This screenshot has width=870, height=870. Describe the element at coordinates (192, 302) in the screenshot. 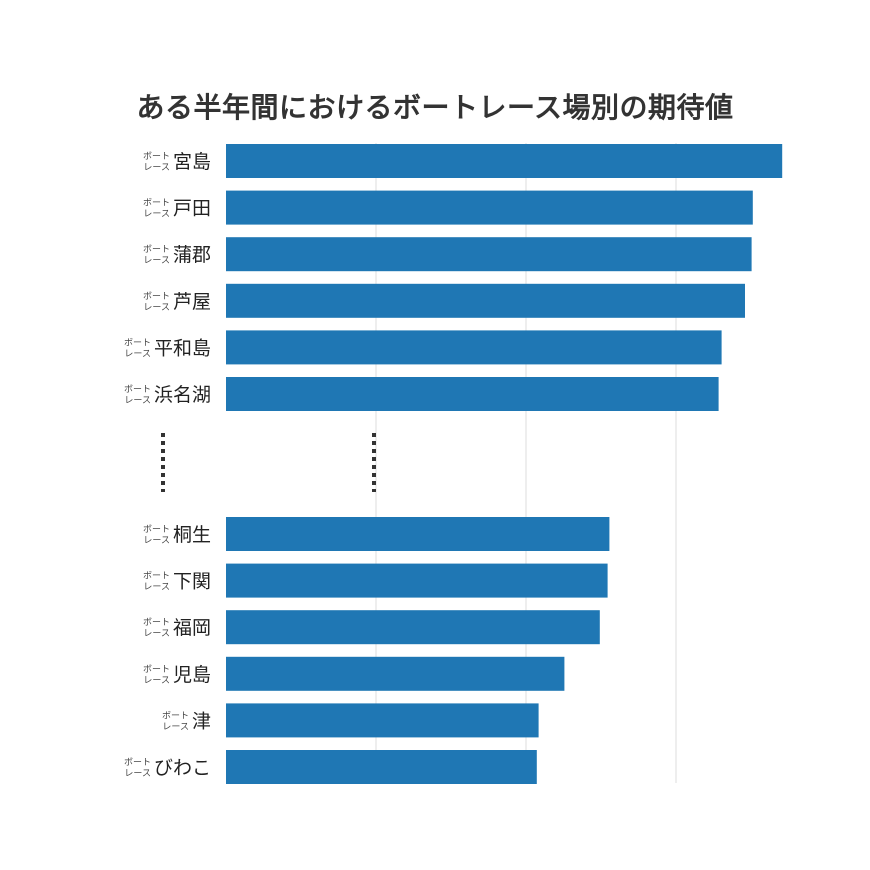

I see `category-label: 芦屋` at that location.